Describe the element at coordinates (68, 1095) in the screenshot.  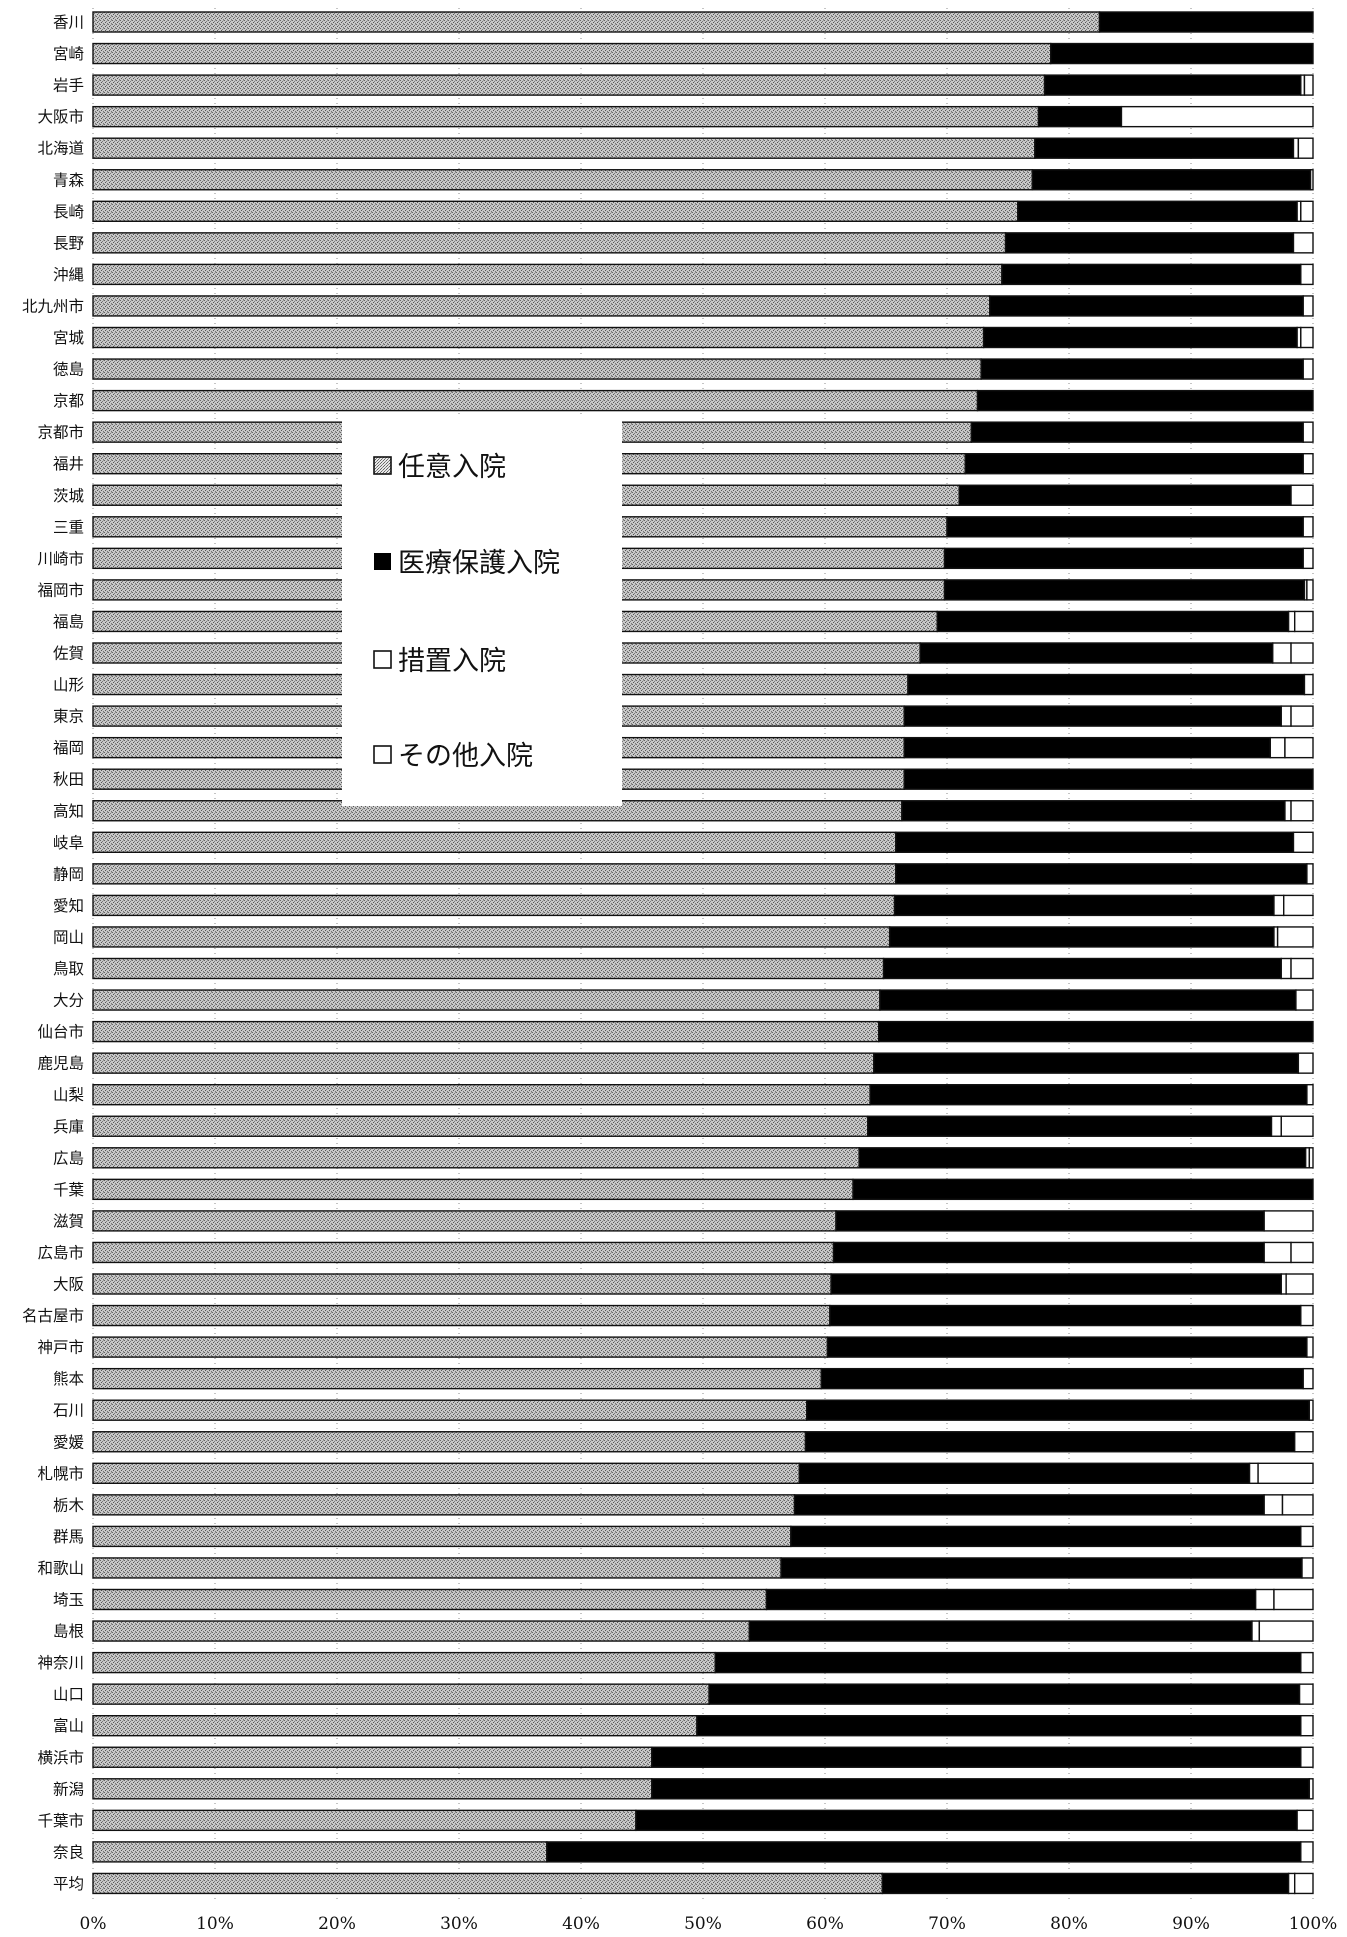
I see `category-label: 山梨` at that location.